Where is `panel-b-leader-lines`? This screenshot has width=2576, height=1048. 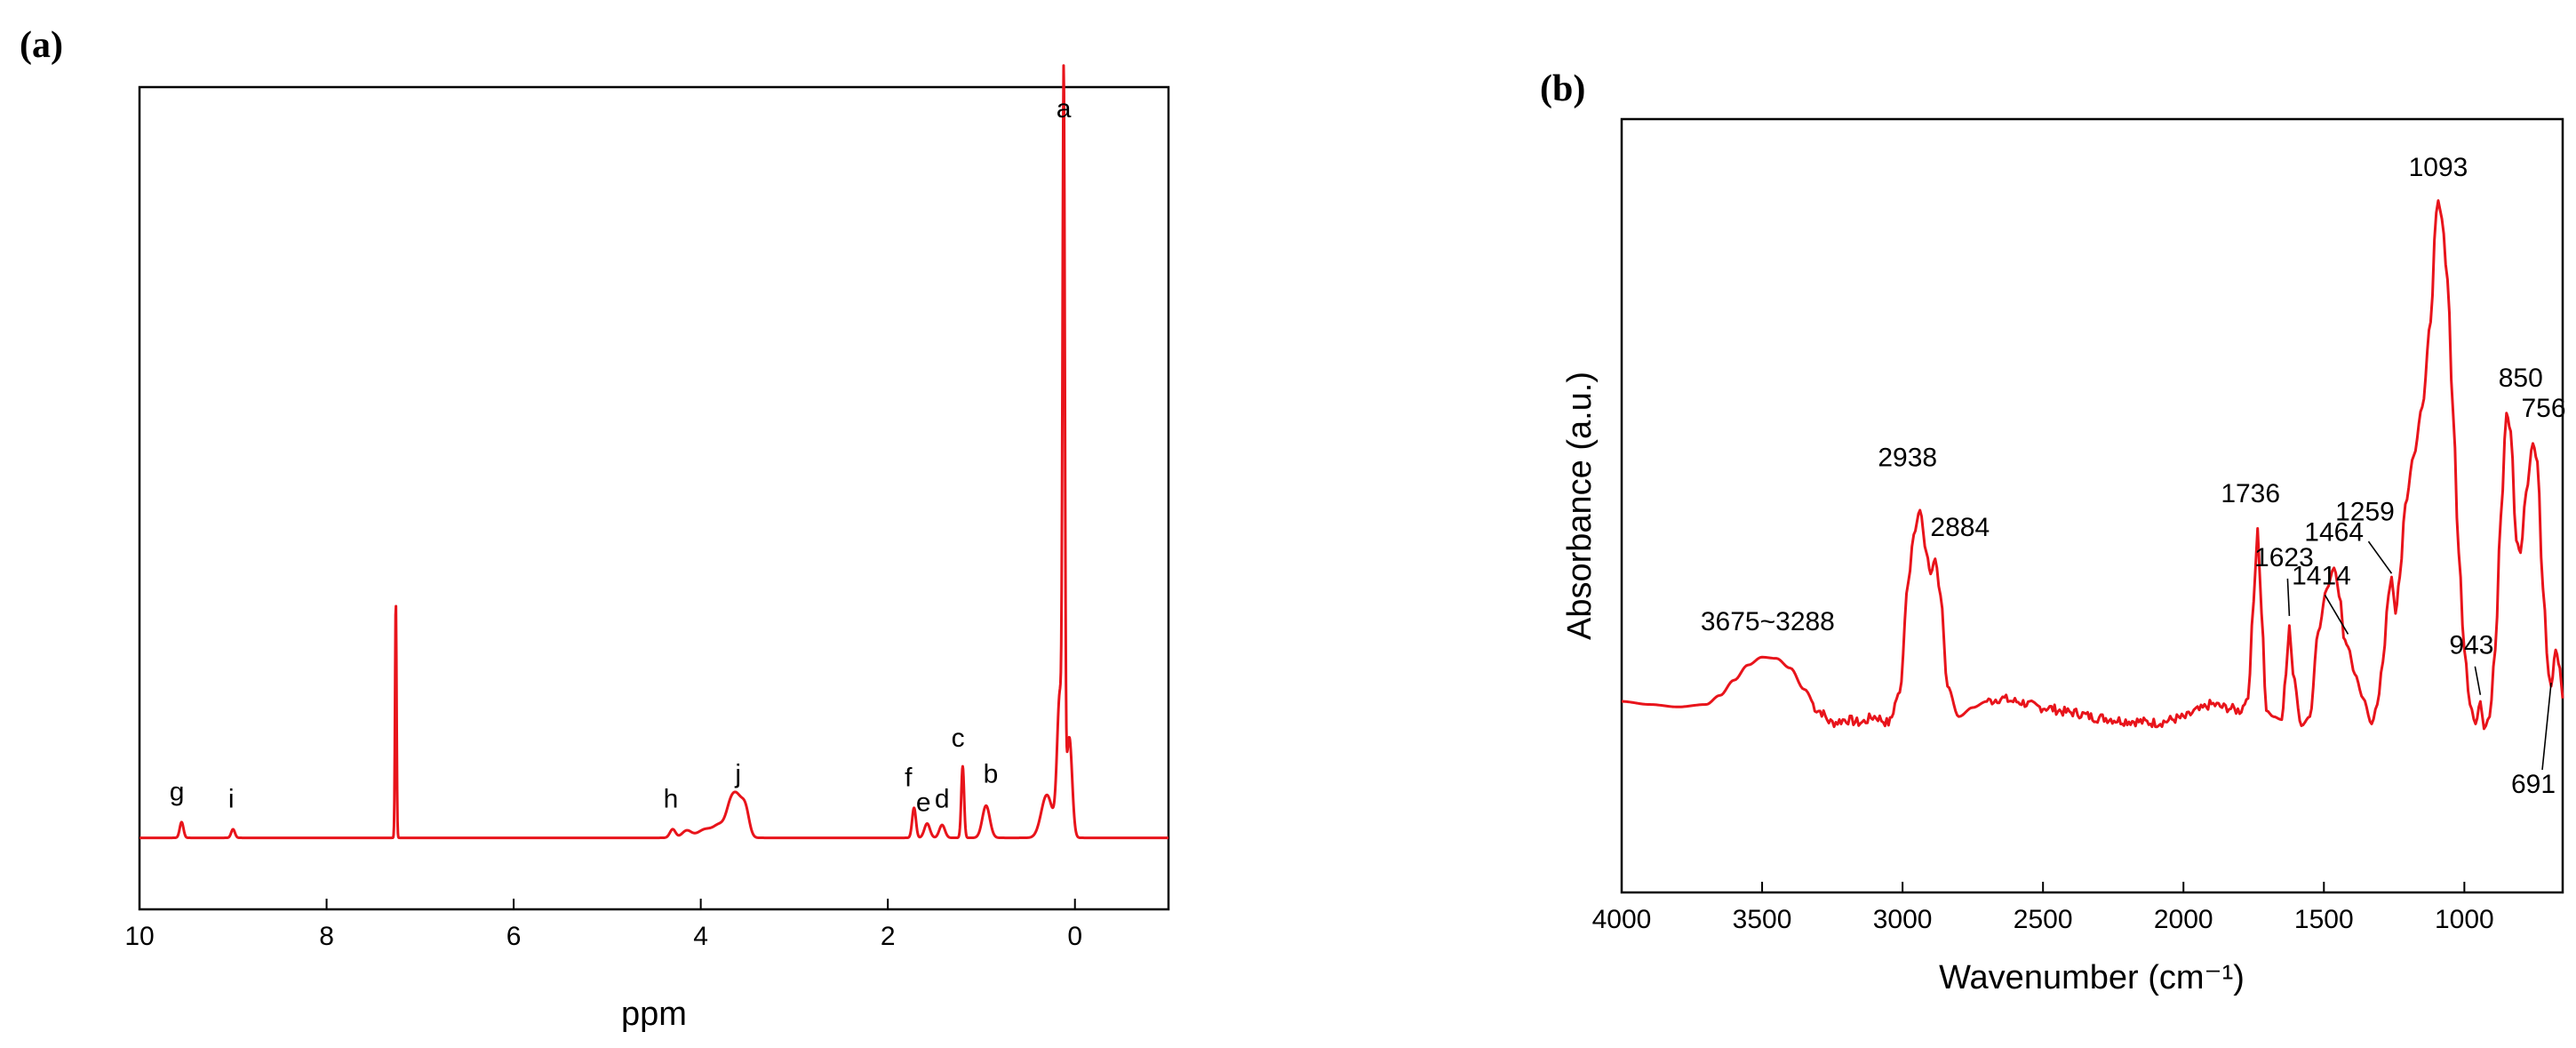 panel-b-leader-lines is located at coordinates (2419, 655).